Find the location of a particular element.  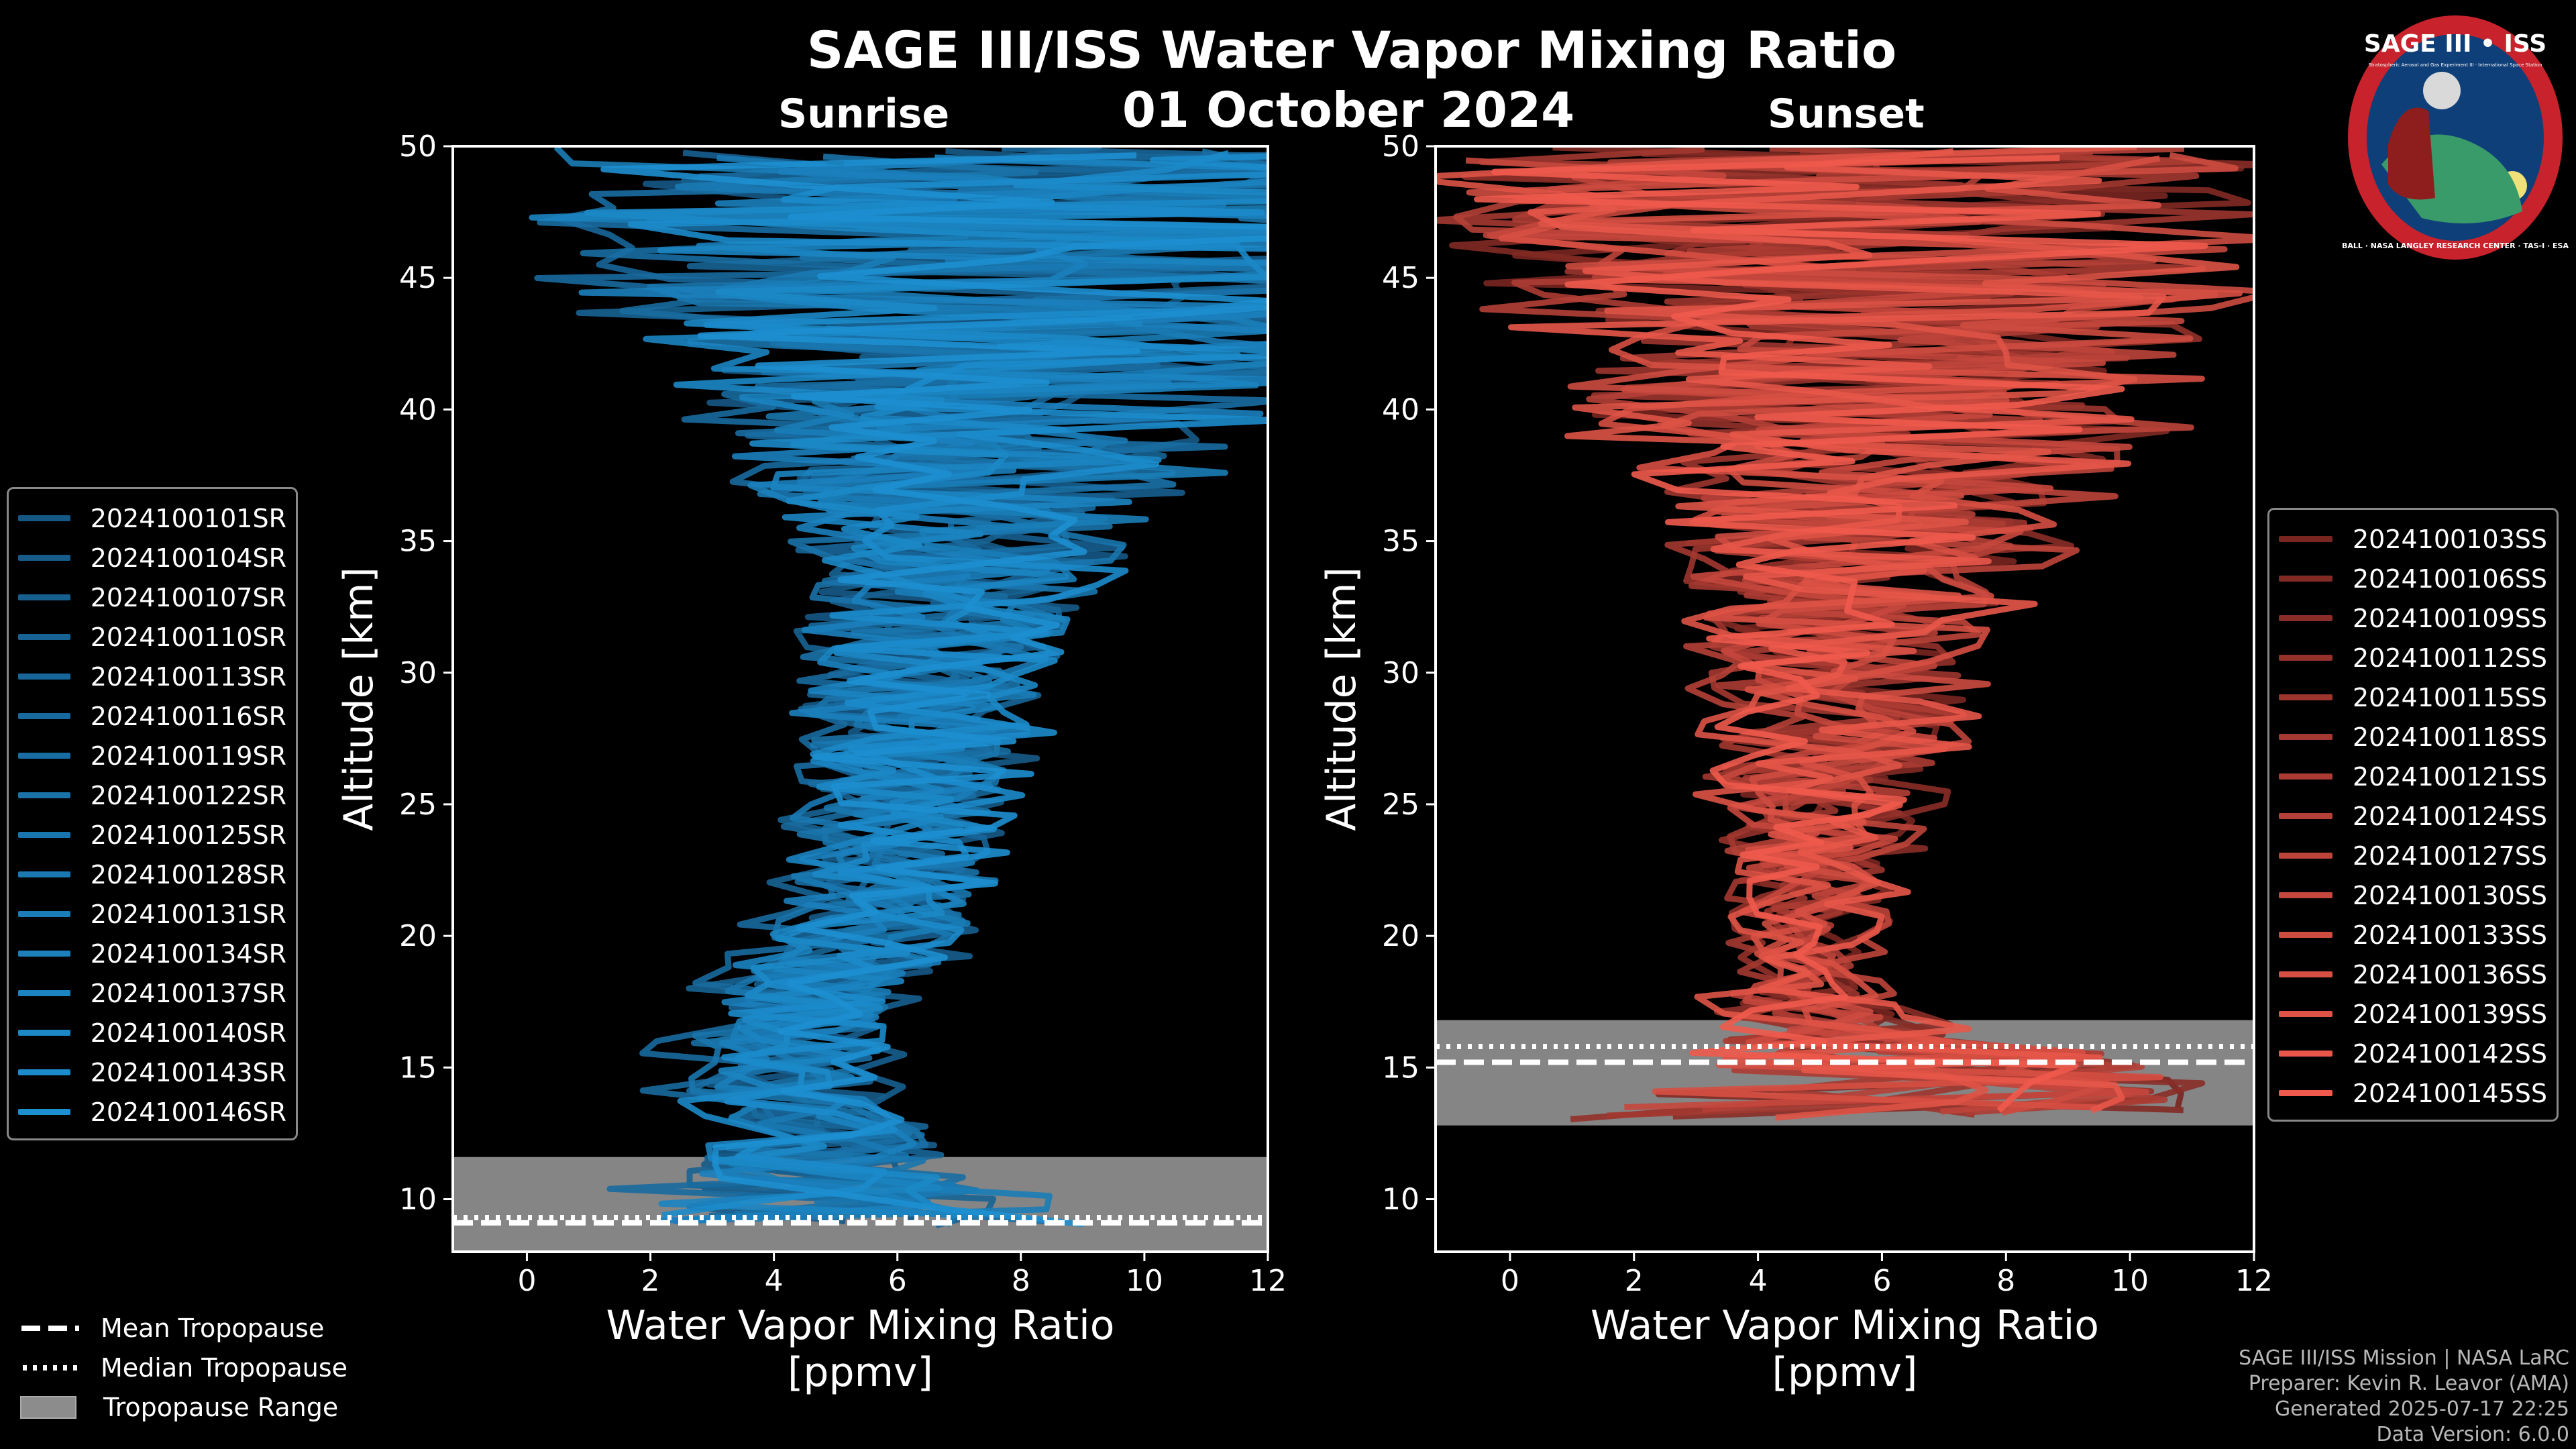

legend-label: 2024100134SR is located at coordinates (188, 953).